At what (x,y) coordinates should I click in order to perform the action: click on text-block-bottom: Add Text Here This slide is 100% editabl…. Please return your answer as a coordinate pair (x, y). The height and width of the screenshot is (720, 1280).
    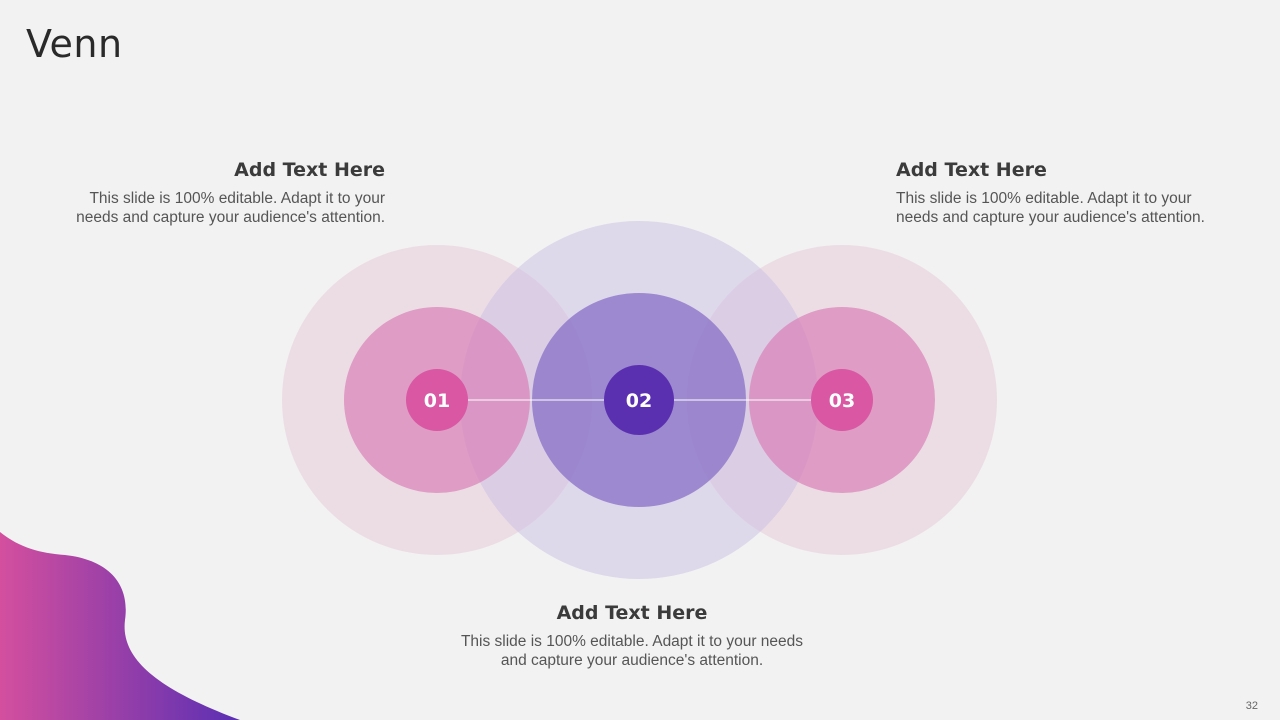
    Looking at the image, I should click on (632, 636).